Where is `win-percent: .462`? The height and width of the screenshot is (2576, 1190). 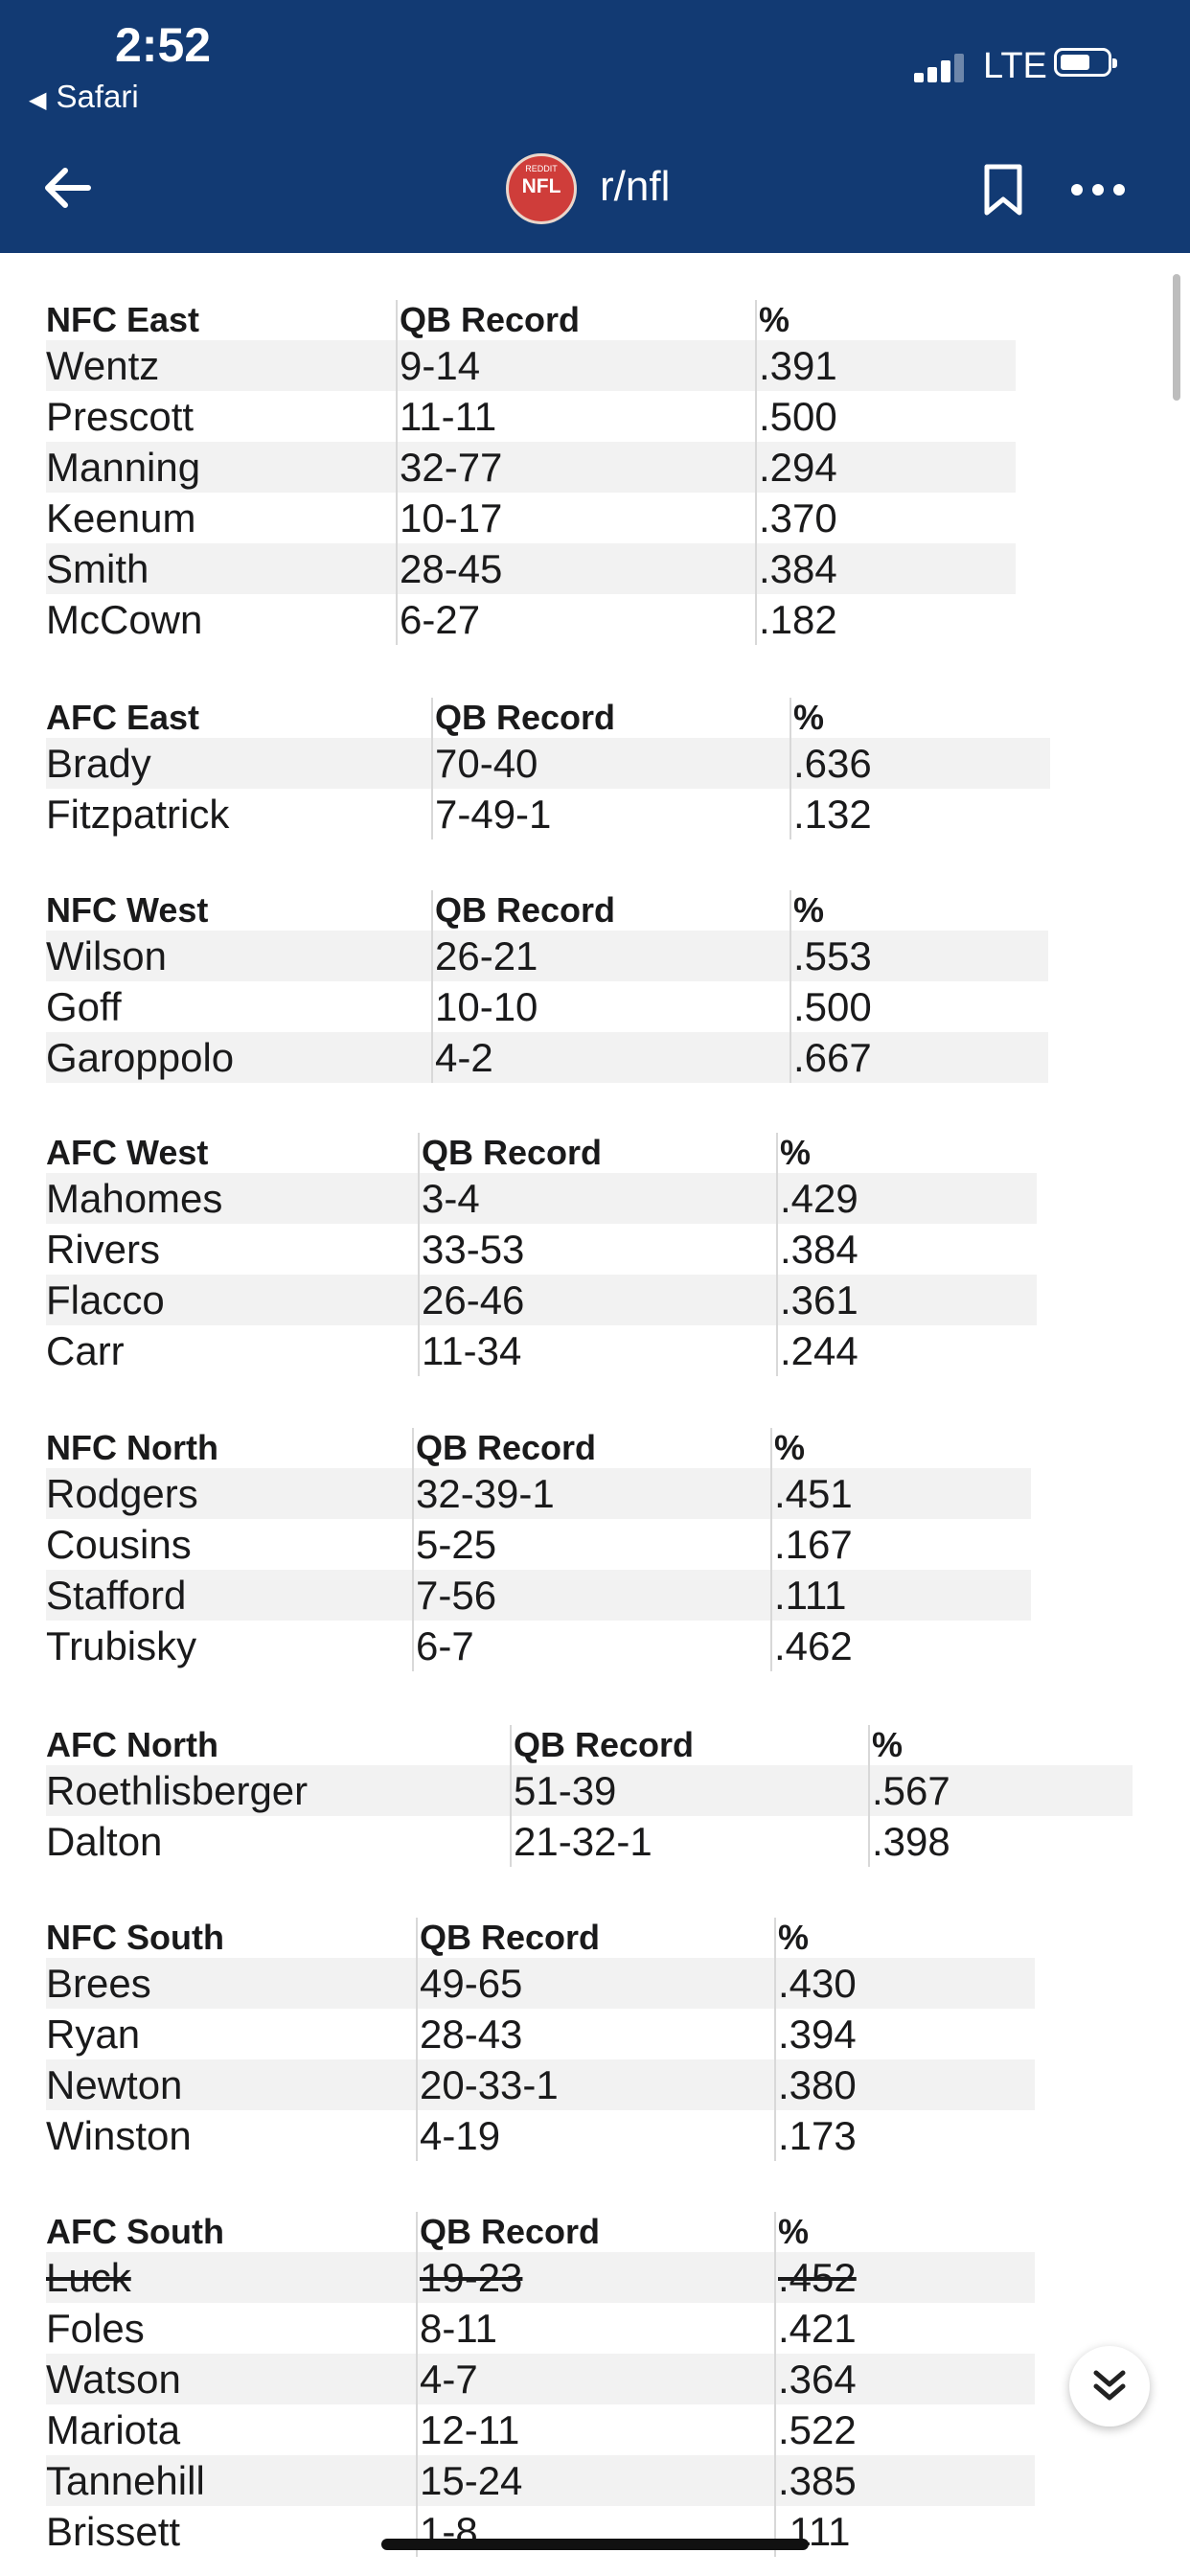 win-percent: .462 is located at coordinates (811, 1646).